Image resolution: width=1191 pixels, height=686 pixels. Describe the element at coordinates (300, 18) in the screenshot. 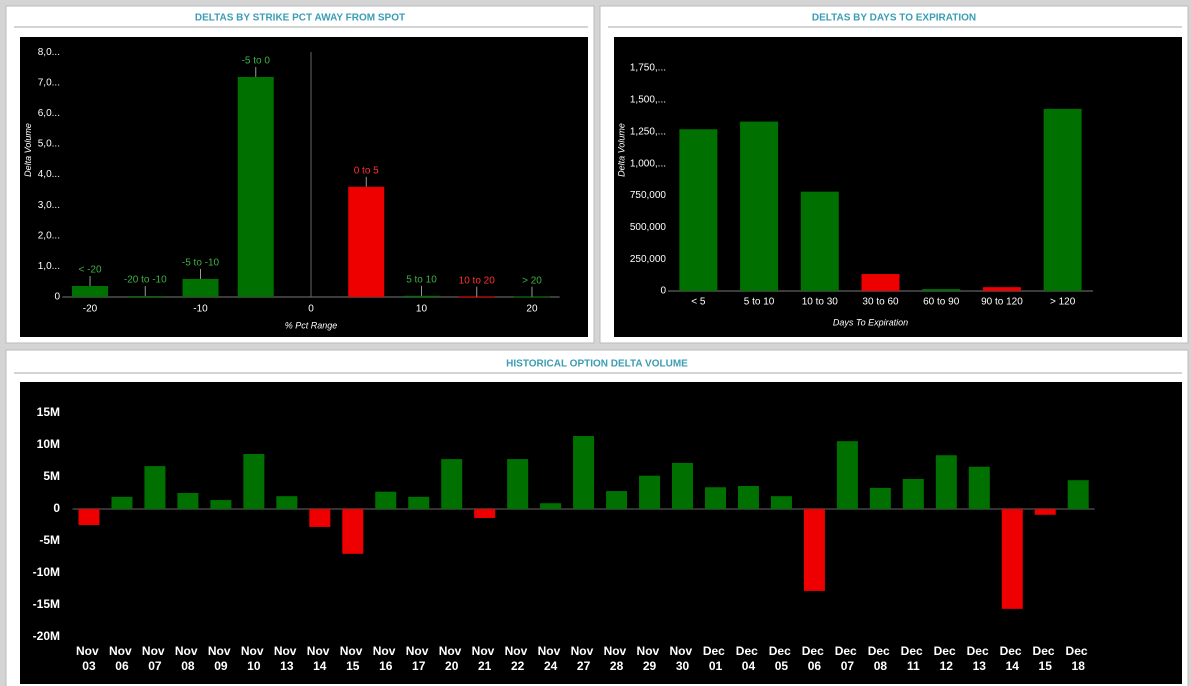

I see `chart-title: DELTAS BY STRIKE PCT AWAY FROM SPOT` at that location.